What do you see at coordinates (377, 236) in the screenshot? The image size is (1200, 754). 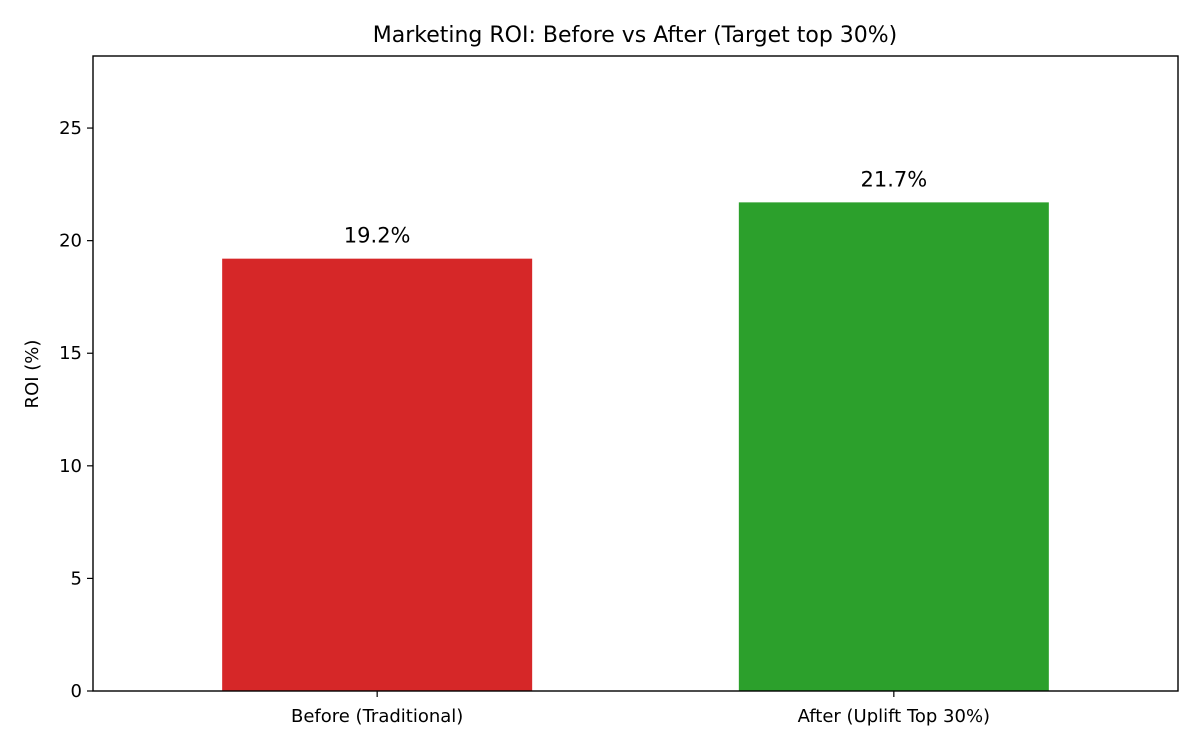 I see `bar-value-label: 19.2%` at bounding box center [377, 236].